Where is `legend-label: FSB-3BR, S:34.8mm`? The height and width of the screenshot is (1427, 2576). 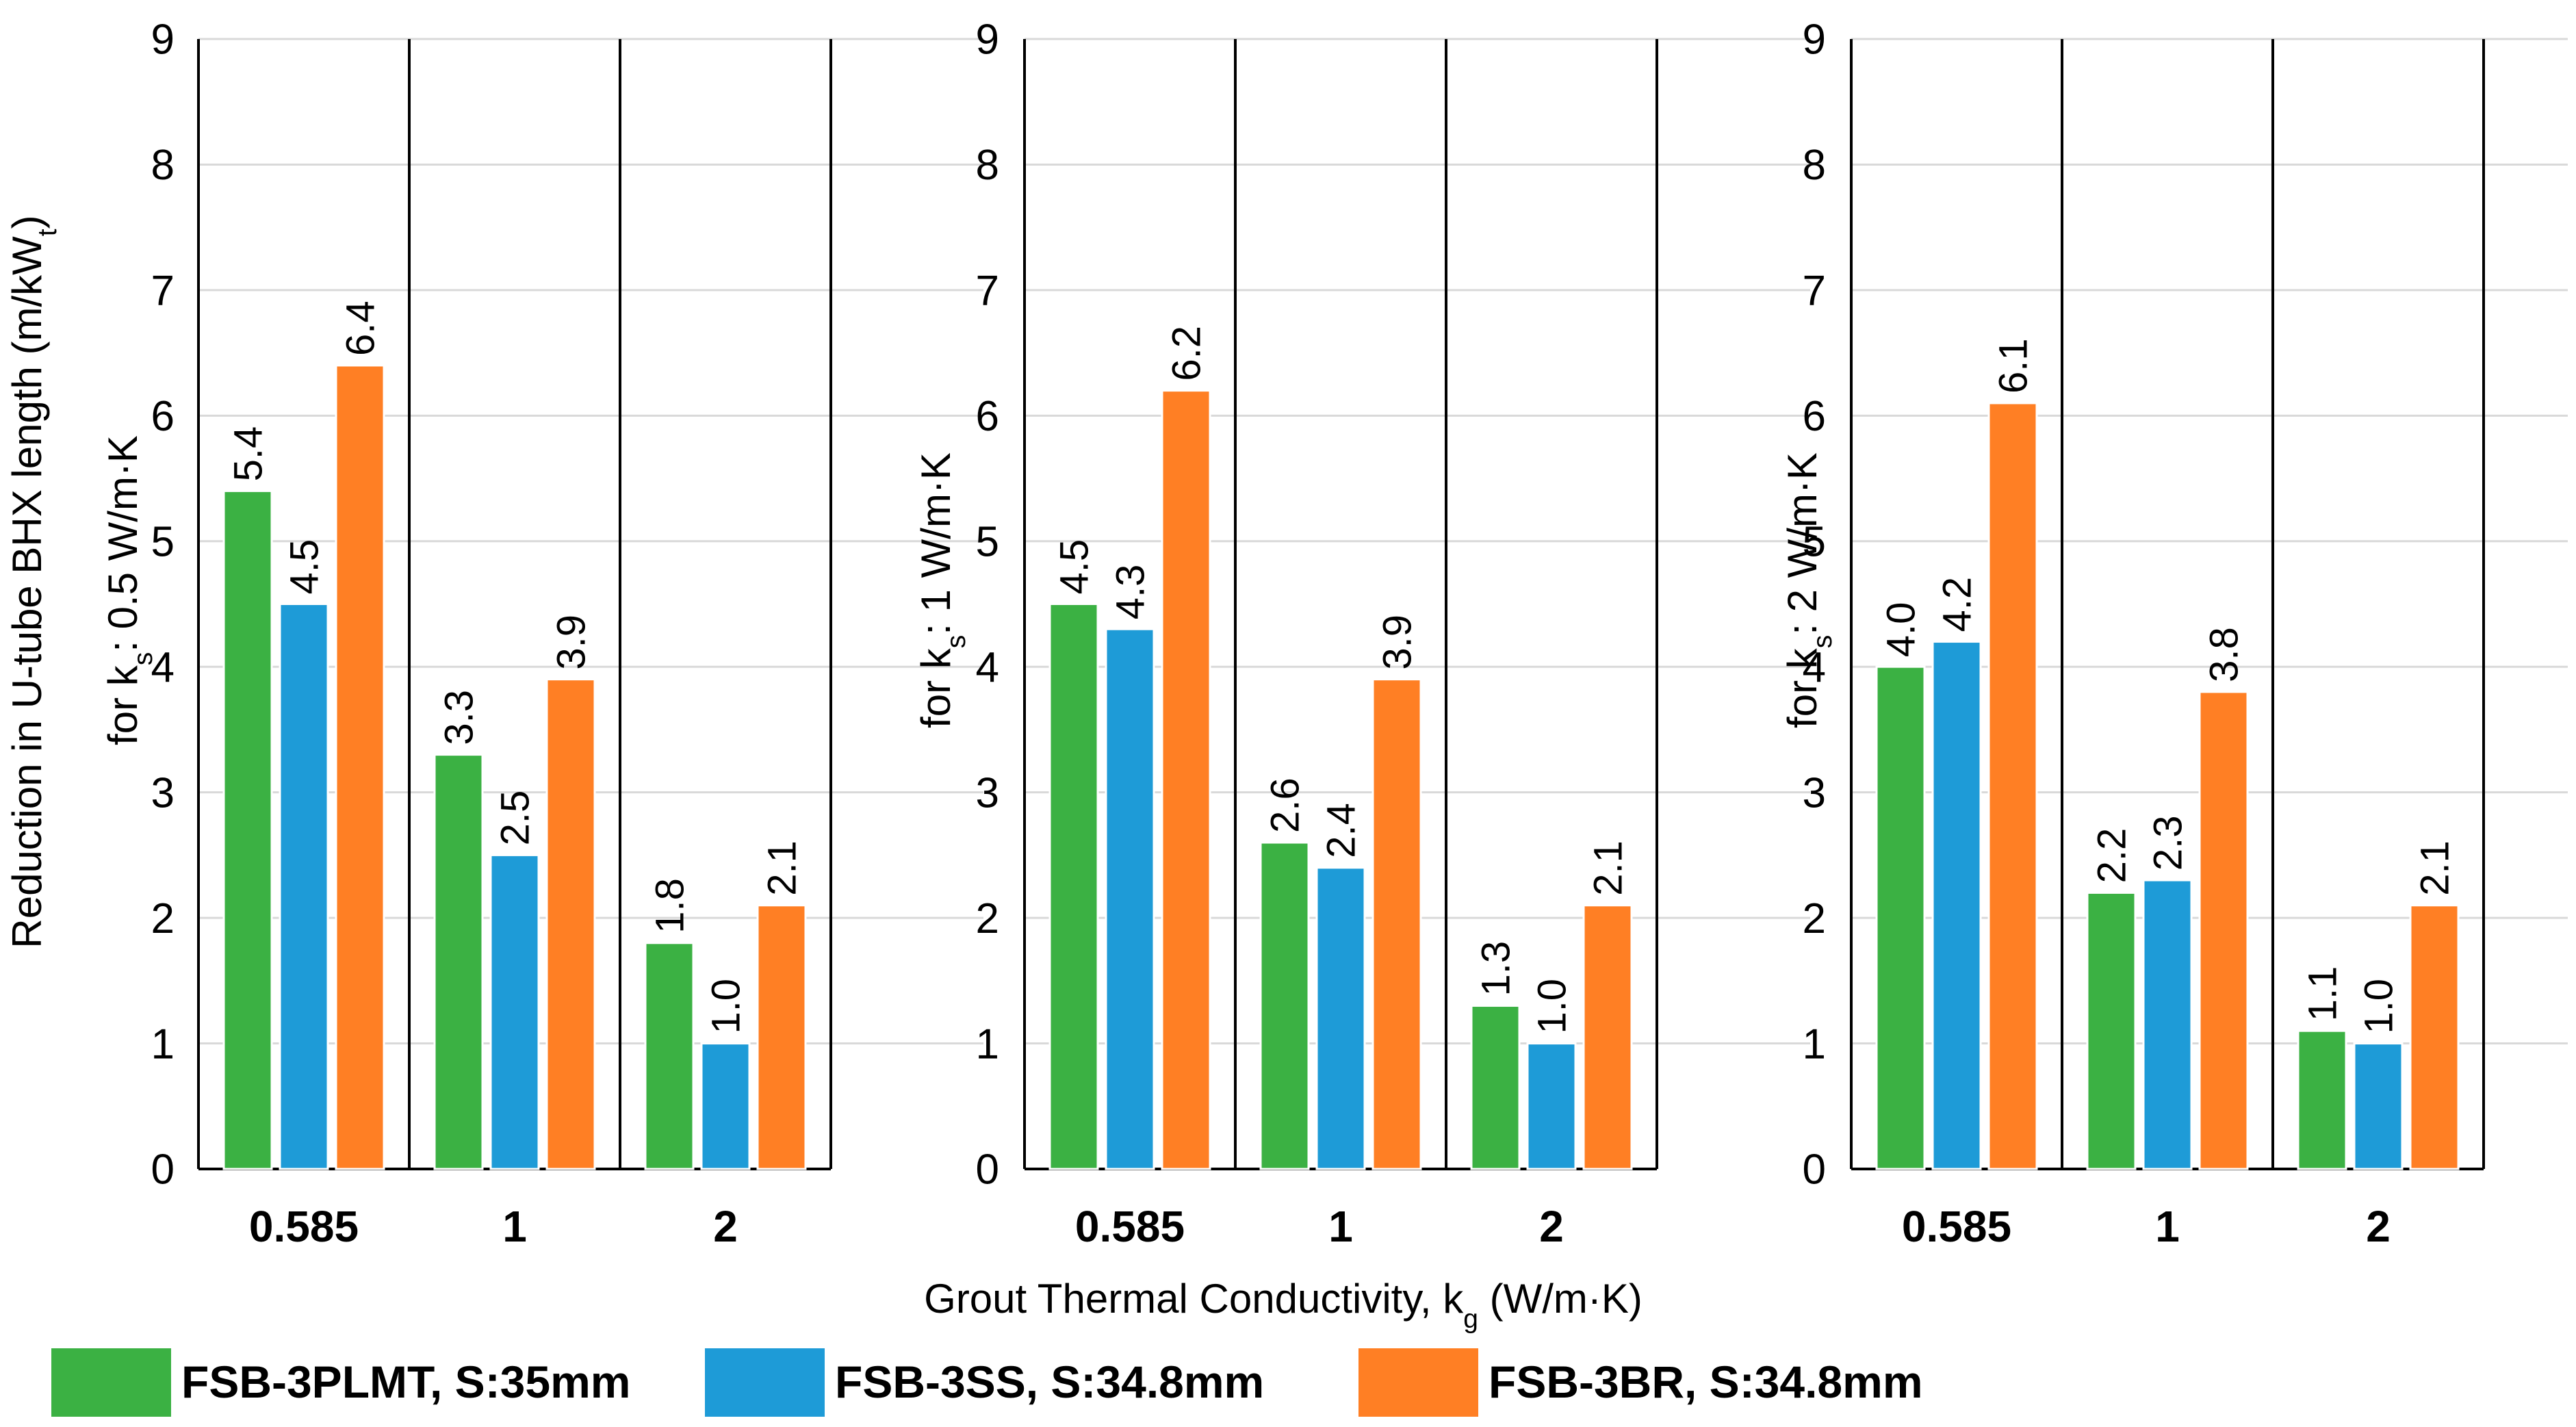 legend-label: FSB-3BR, S:34.8mm is located at coordinates (1706, 1382).